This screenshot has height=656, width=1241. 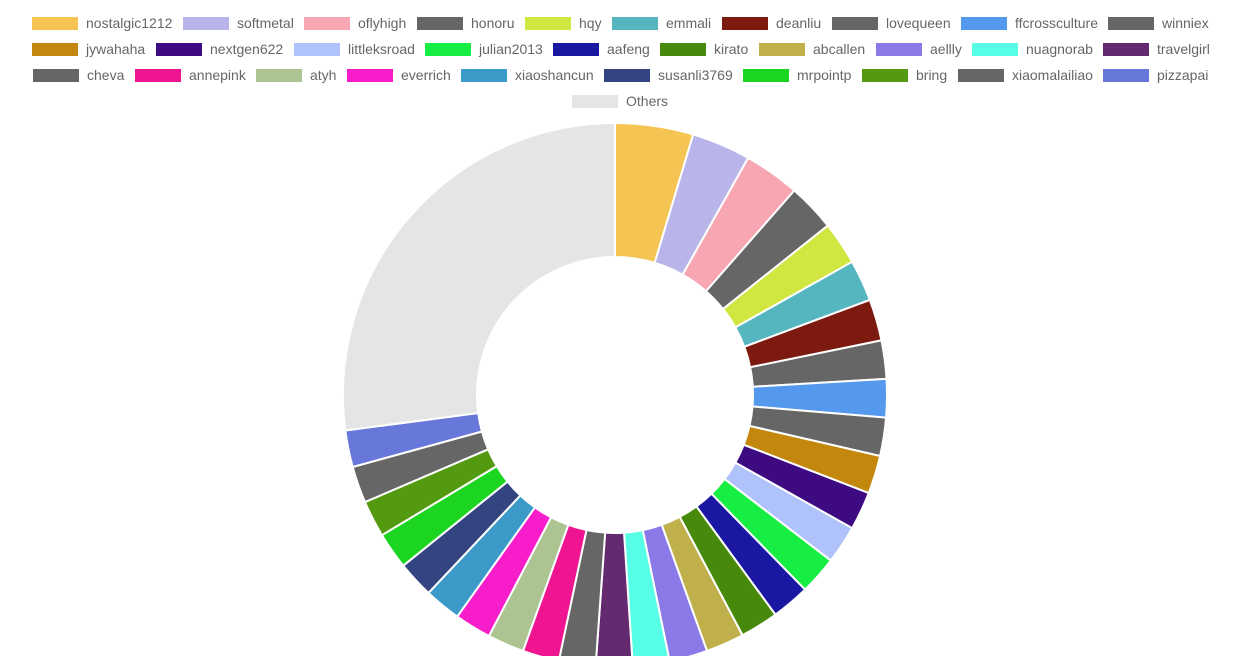 I want to click on legend-item: nuagnorab, so click(x=1032, y=49).